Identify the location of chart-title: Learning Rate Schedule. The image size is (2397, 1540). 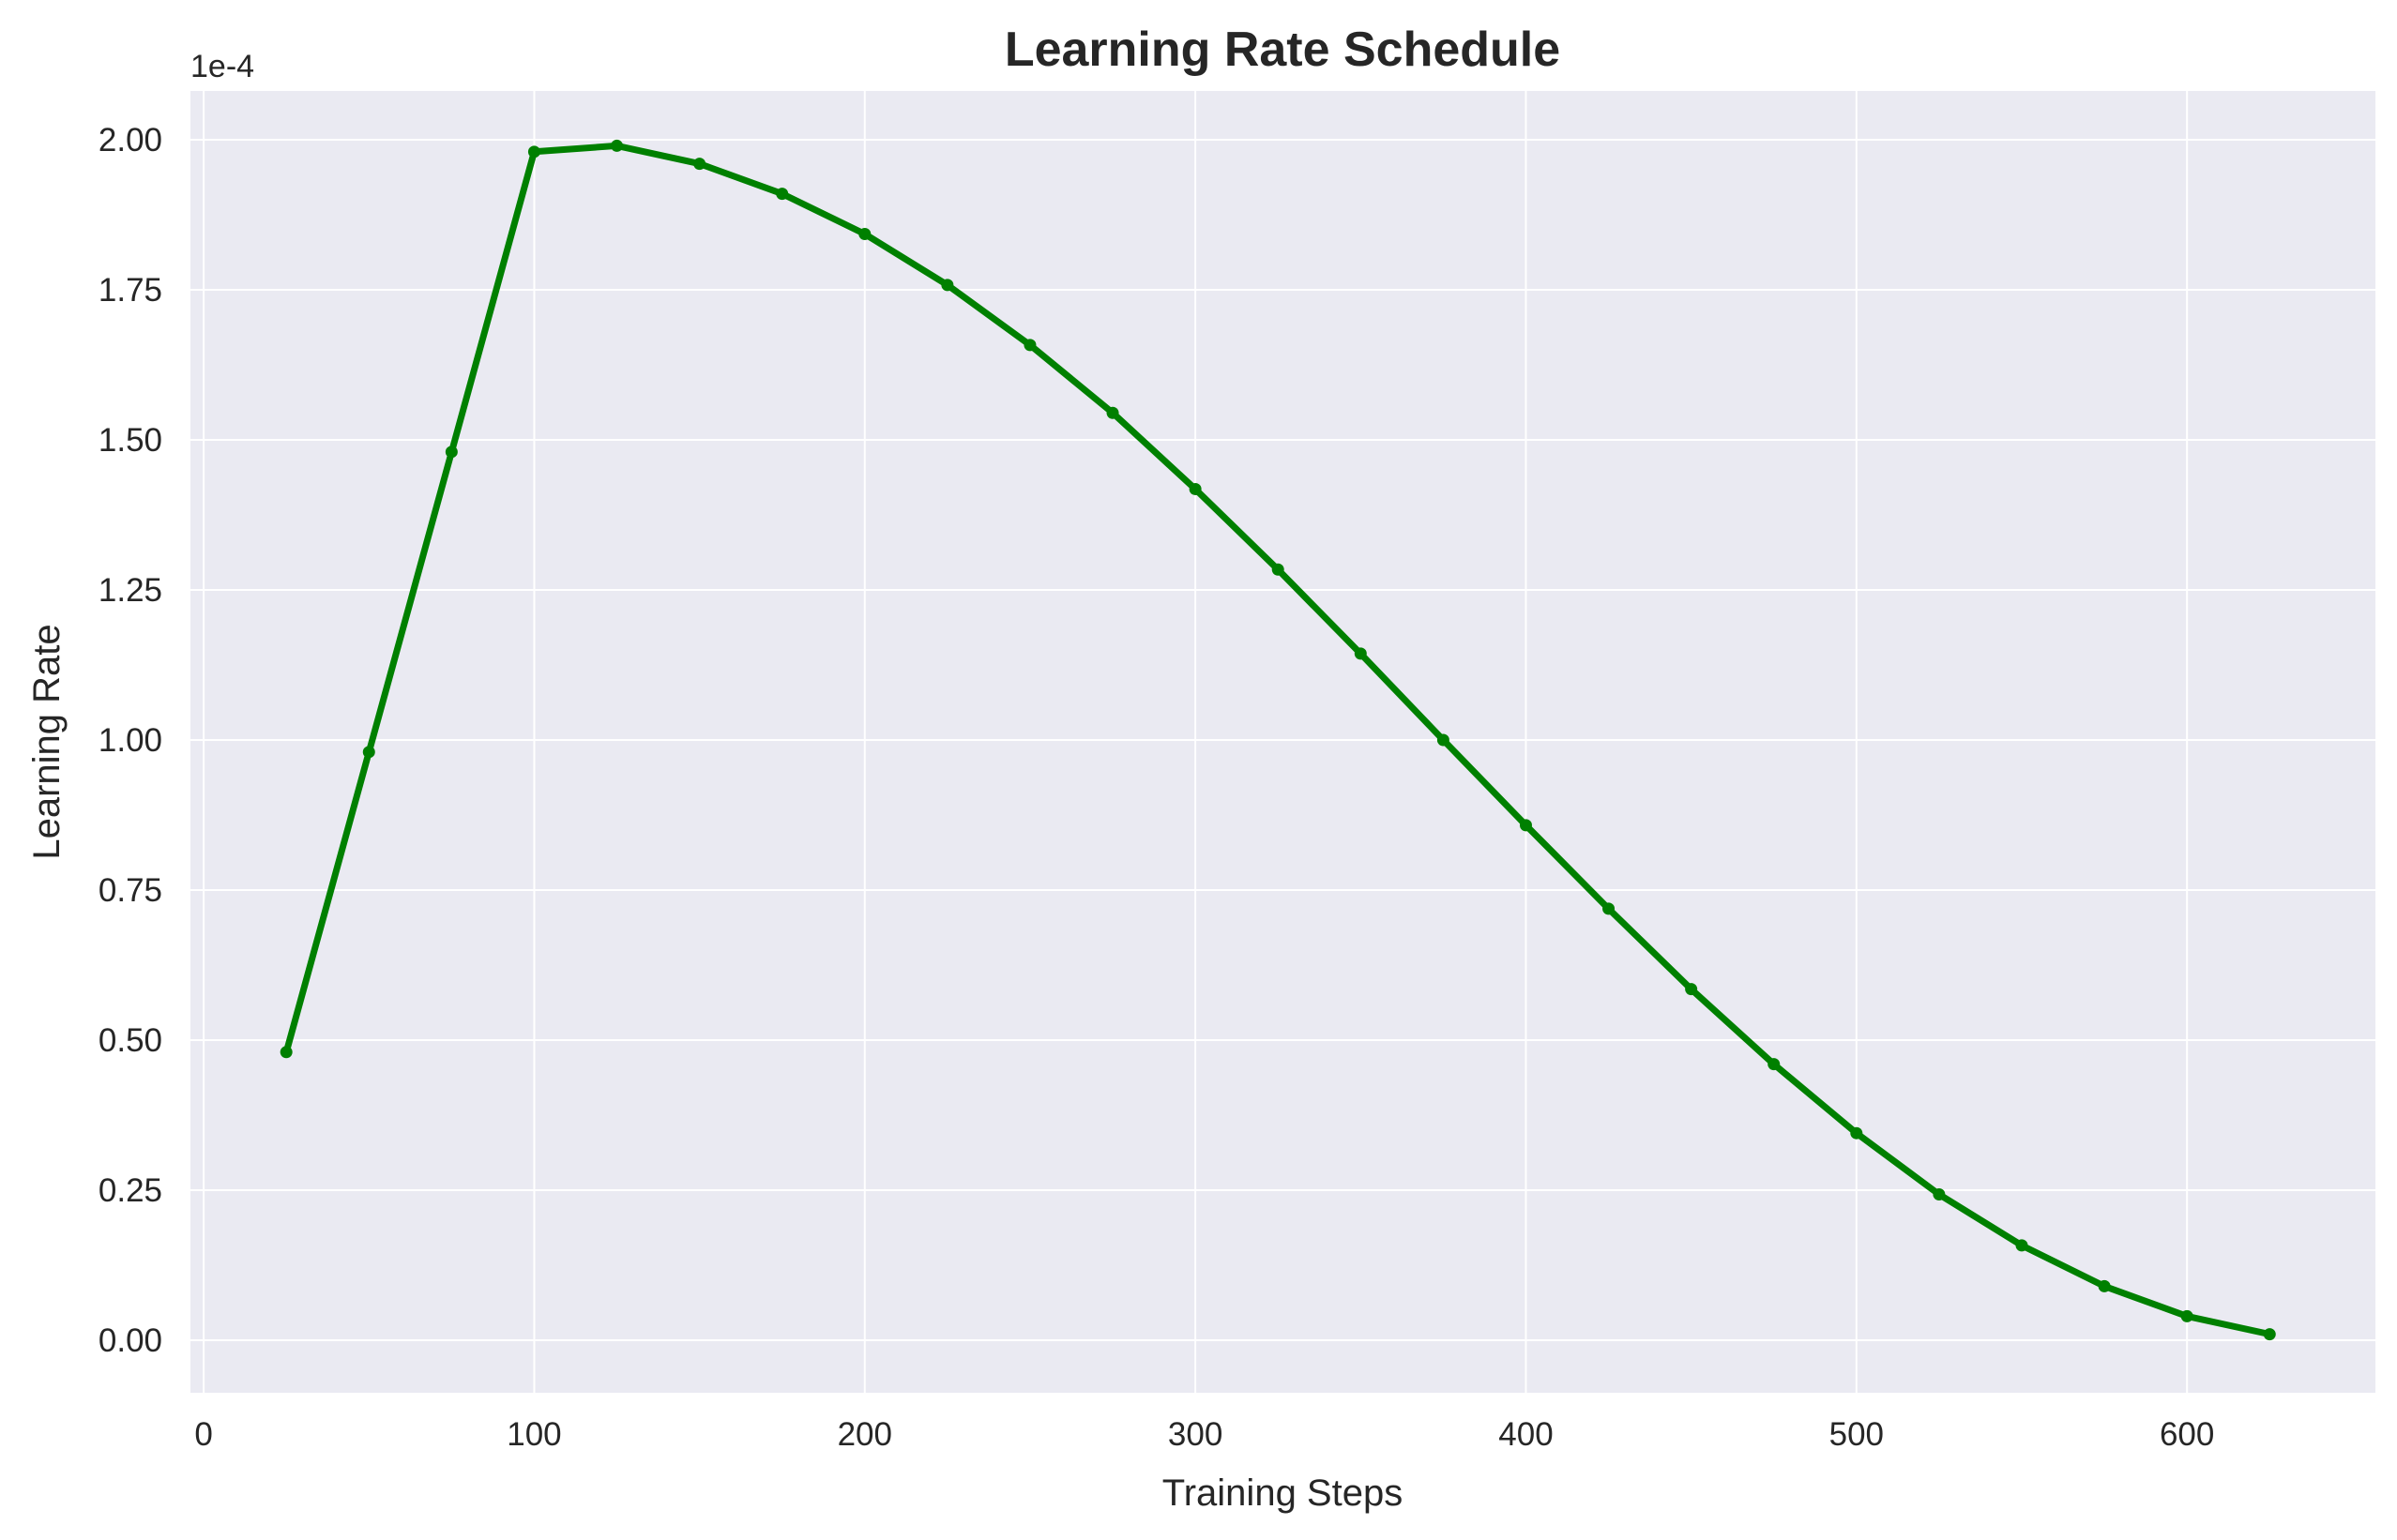
(1282, 50).